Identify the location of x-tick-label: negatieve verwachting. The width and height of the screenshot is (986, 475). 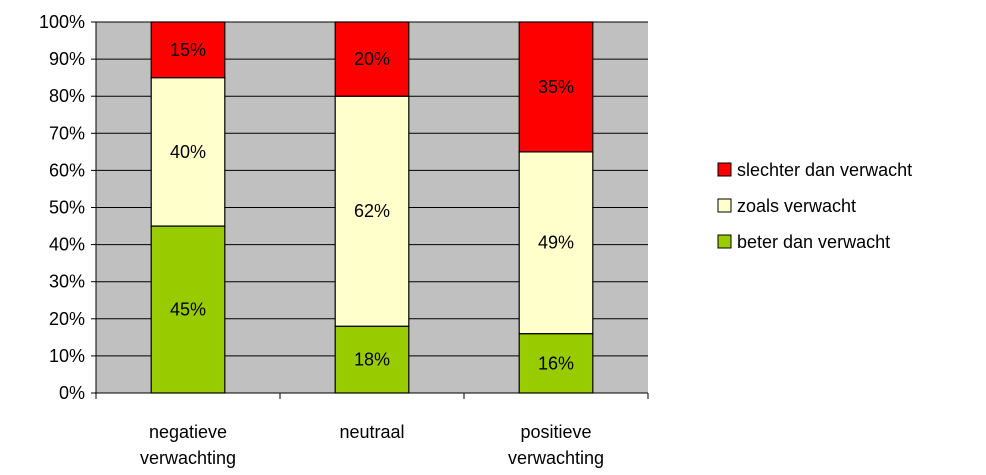
(188, 445).